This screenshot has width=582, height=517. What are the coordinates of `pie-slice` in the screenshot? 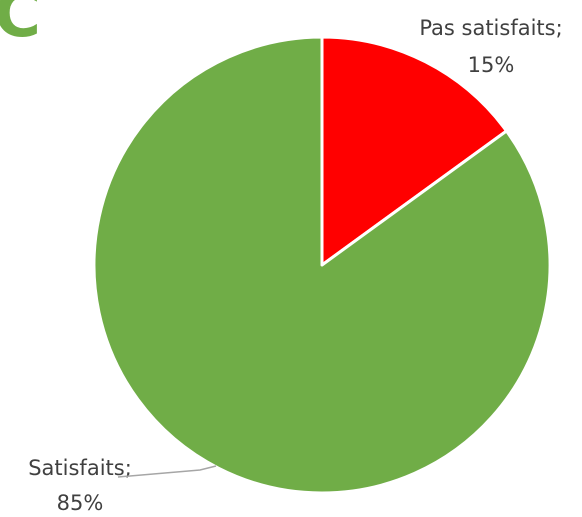 It's located at (414, 151).